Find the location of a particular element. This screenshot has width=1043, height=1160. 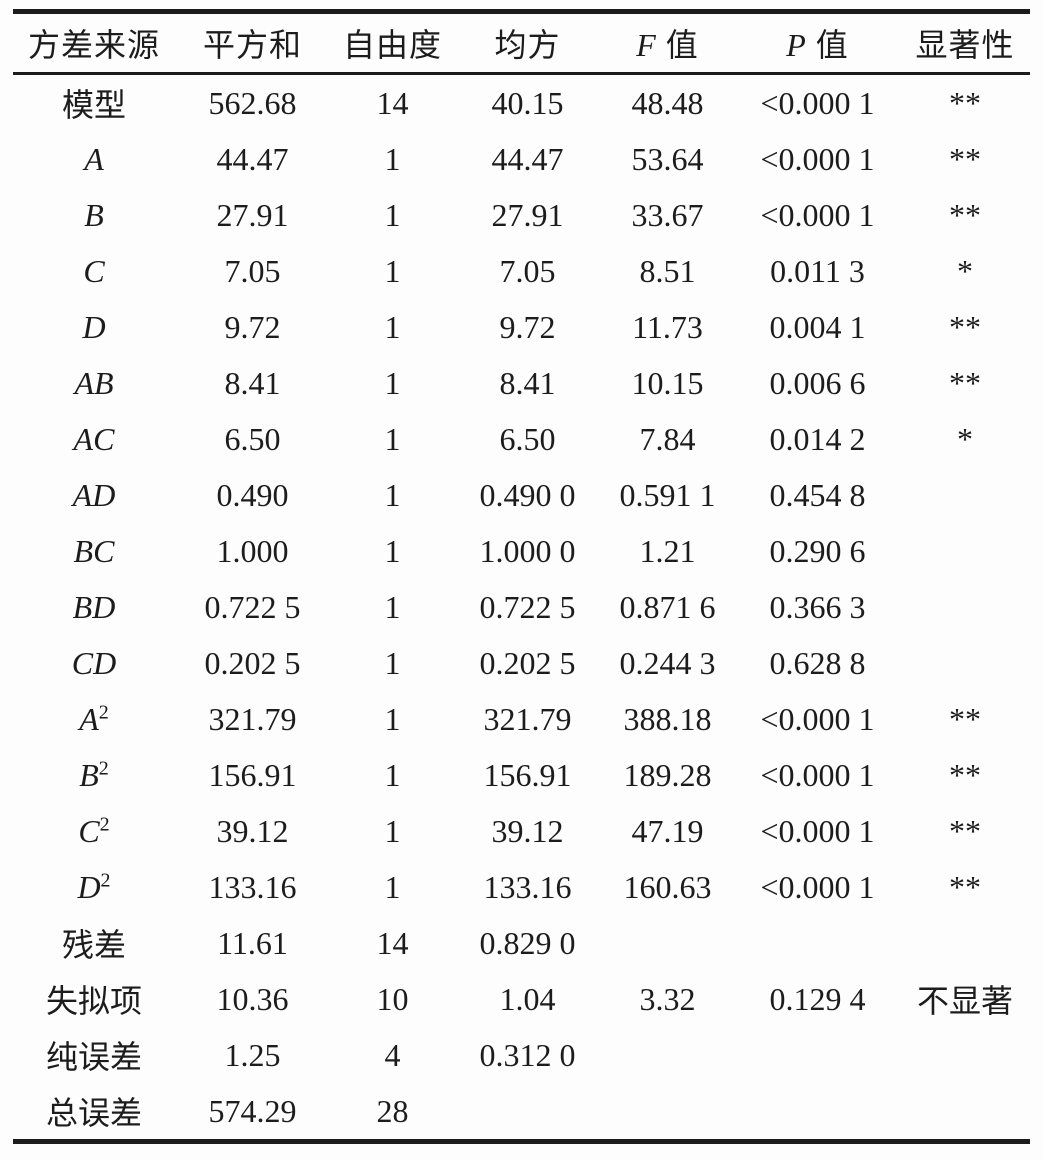

cell-source: C2 is located at coordinates (94, 831).